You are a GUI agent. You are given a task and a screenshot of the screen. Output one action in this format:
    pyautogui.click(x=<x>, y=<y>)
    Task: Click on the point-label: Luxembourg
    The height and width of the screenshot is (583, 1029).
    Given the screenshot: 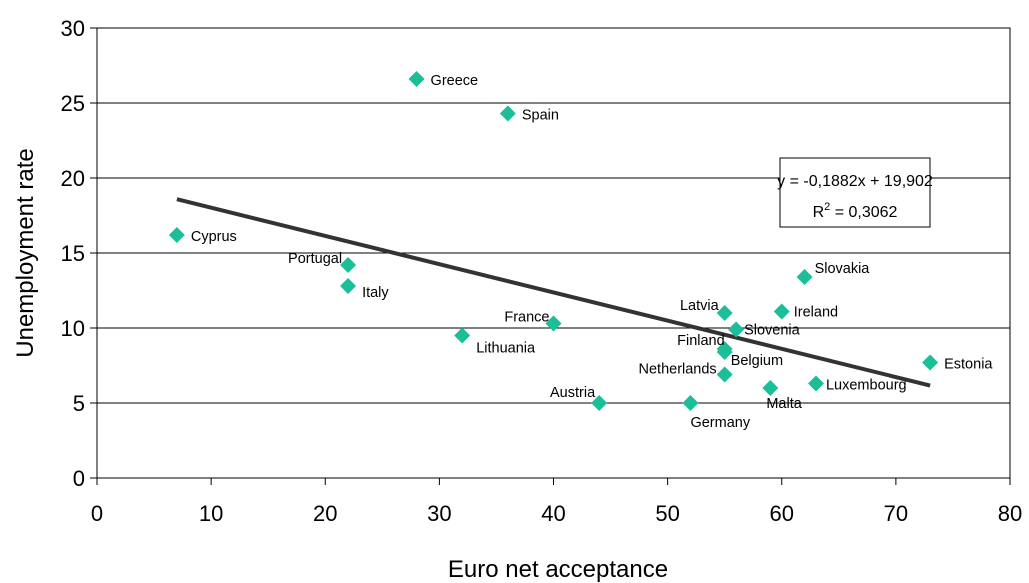 What is the action you would take?
    pyautogui.click(x=866, y=386)
    